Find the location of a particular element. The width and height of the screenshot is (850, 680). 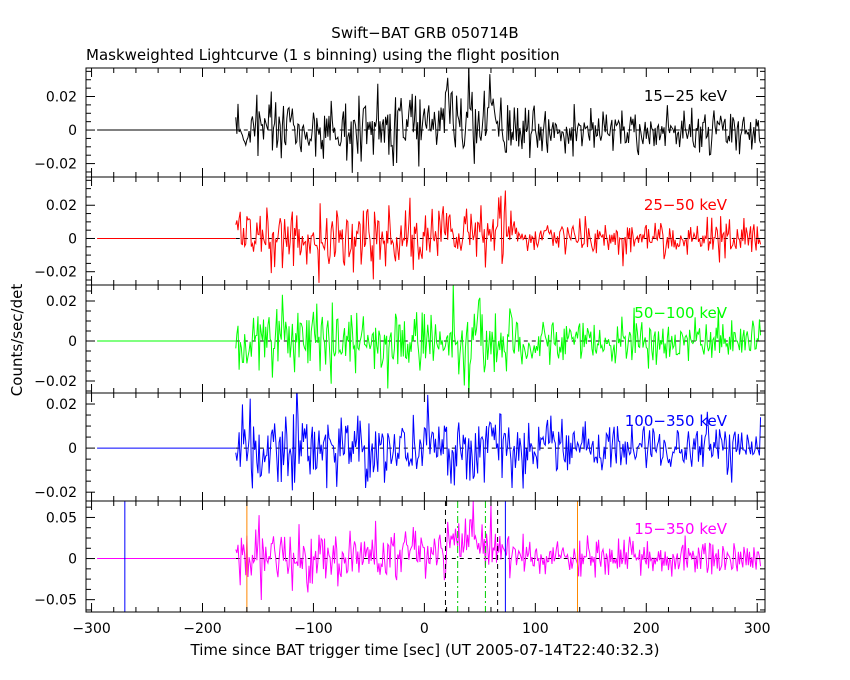

series-label: 100−350 keV is located at coordinates (676, 421).